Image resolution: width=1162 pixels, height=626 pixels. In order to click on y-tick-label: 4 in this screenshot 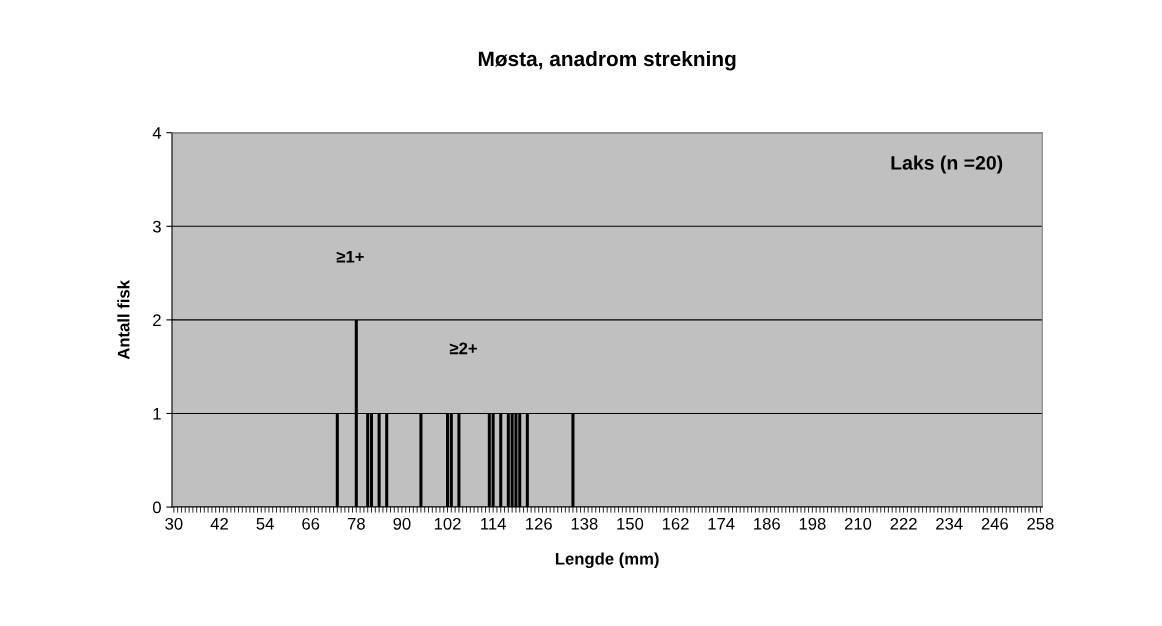, I will do `click(157, 133)`.